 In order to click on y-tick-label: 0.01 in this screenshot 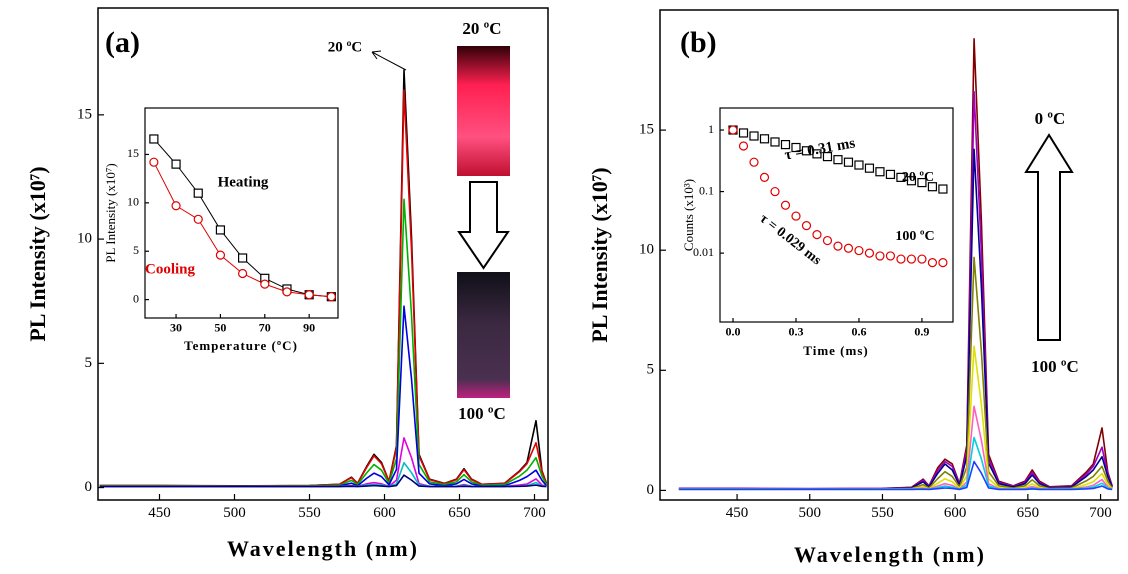, I will do `click(703, 252)`.